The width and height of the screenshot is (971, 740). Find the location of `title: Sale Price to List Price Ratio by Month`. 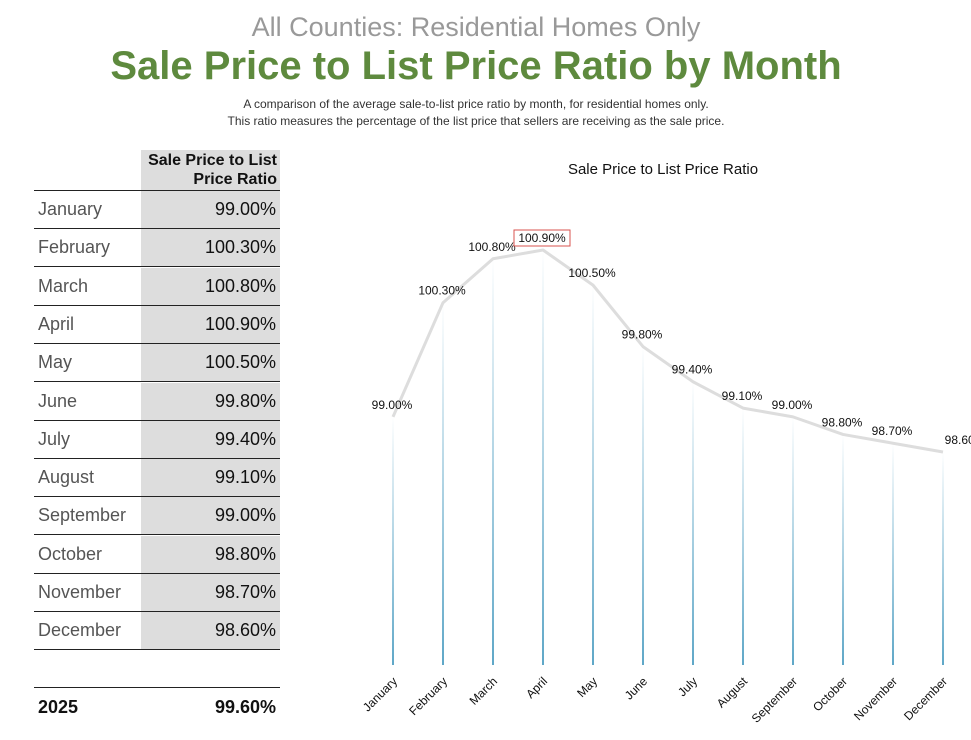

title: Sale Price to List Price Ratio by Month is located at coordinates (476, 66).